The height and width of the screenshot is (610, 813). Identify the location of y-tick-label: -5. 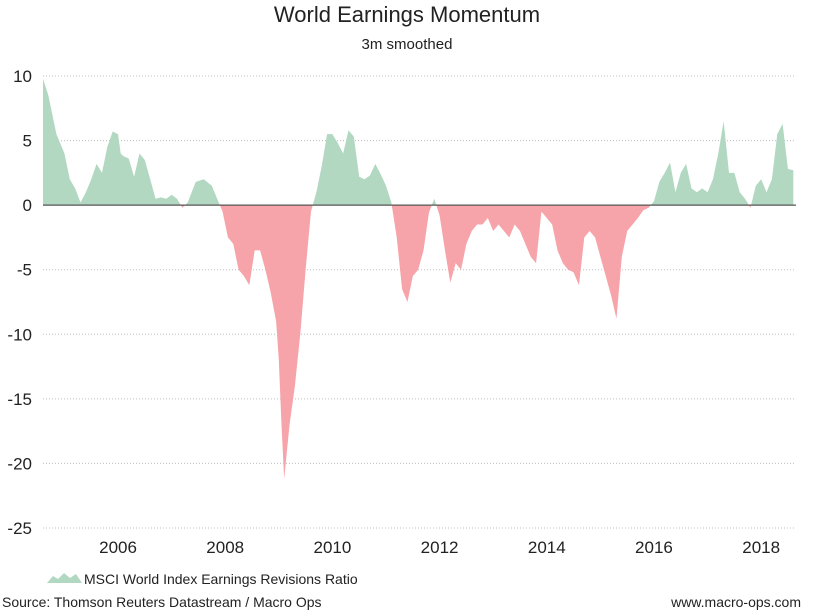
(24, 270).